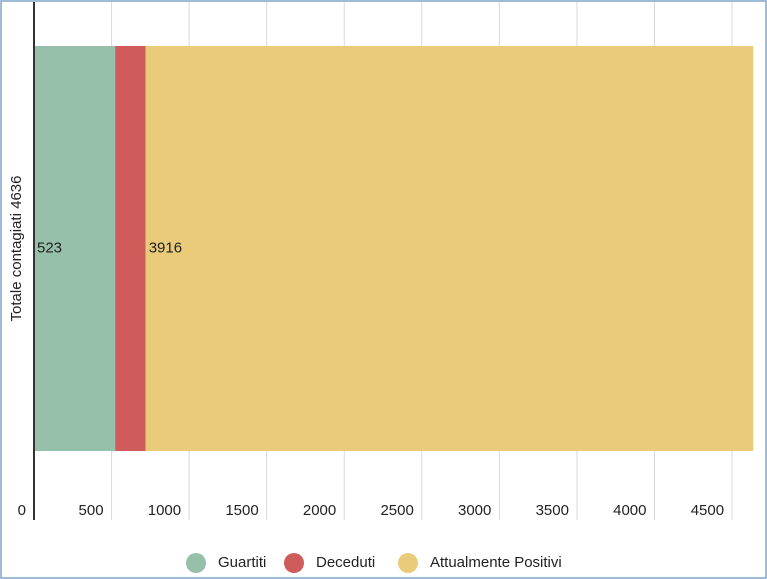  Describe the element at coordinates (22, 510) in the screenshot. I see `x-tick-label: 0` at that location.